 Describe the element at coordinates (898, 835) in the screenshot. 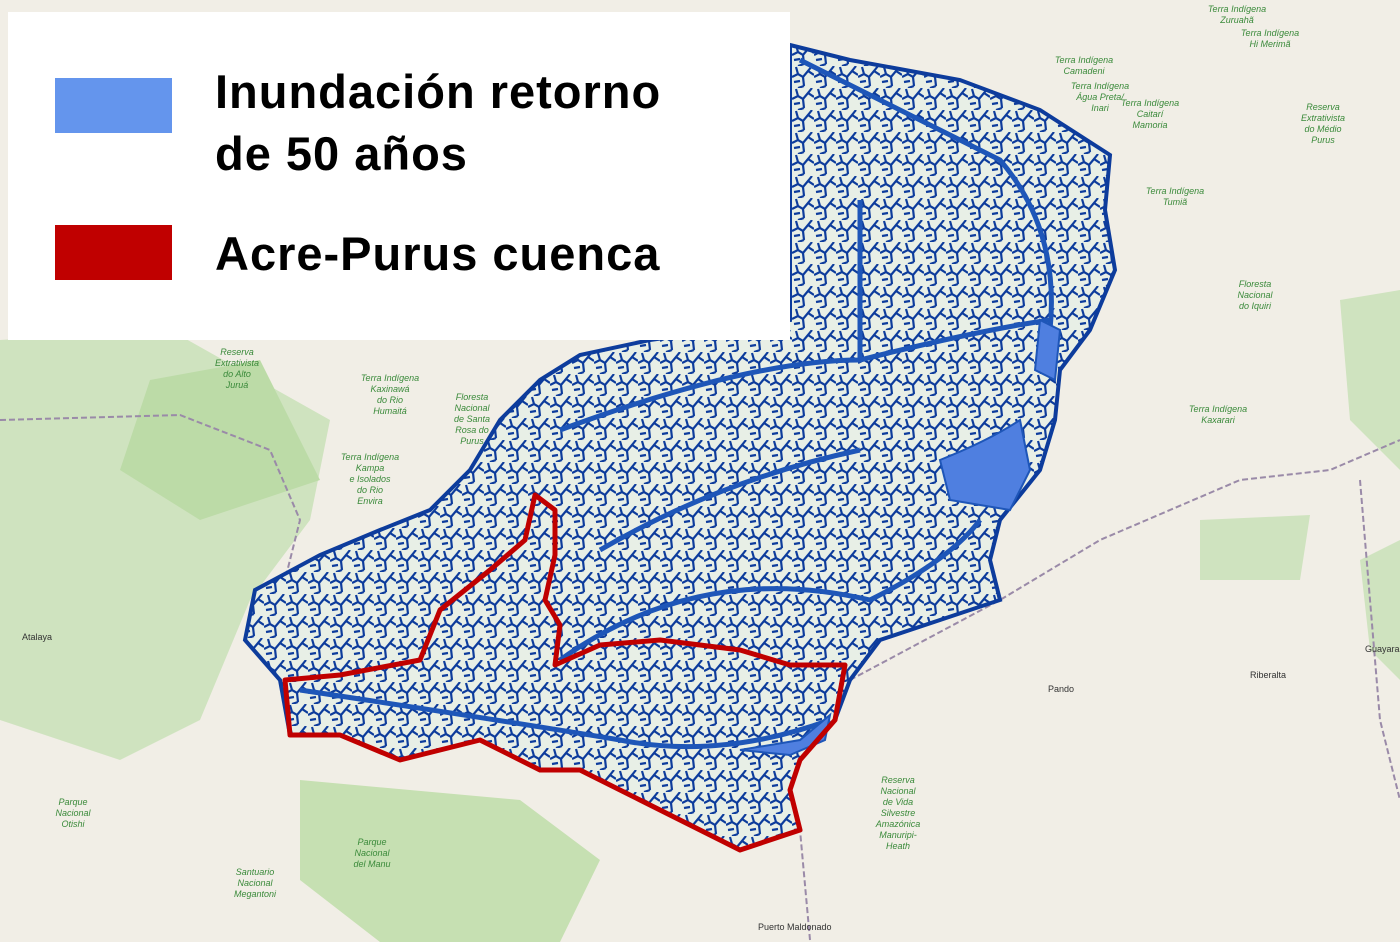

I see `area-label: Manuripi-` at that location.